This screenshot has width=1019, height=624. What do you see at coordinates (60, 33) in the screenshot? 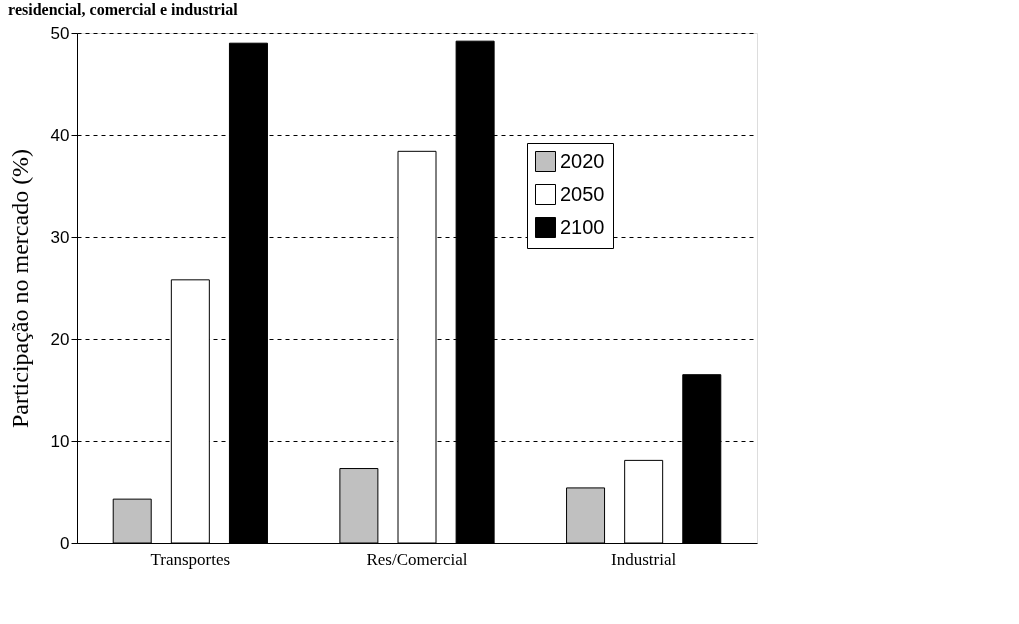
I see `y-tick-label: 50` at bounding box center [60, 33].